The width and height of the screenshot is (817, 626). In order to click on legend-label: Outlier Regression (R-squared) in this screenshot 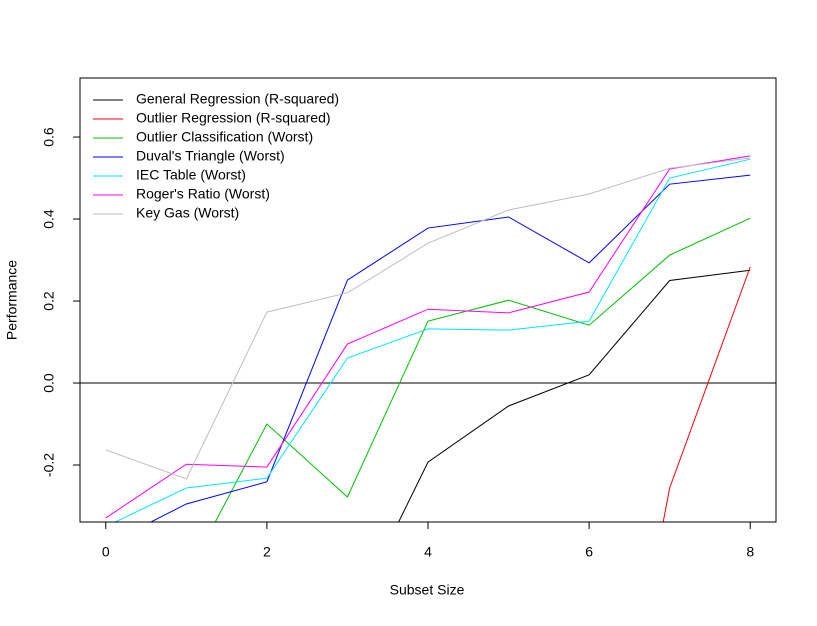, I will do `click(233, 118)`.